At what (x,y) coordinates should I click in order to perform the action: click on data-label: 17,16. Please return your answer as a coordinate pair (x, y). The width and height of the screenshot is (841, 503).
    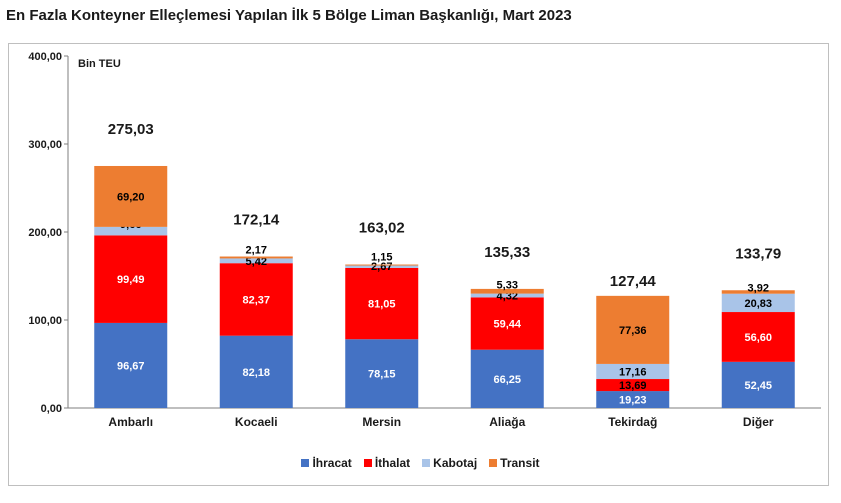
    Looking at the image, I should click on (633, 372).